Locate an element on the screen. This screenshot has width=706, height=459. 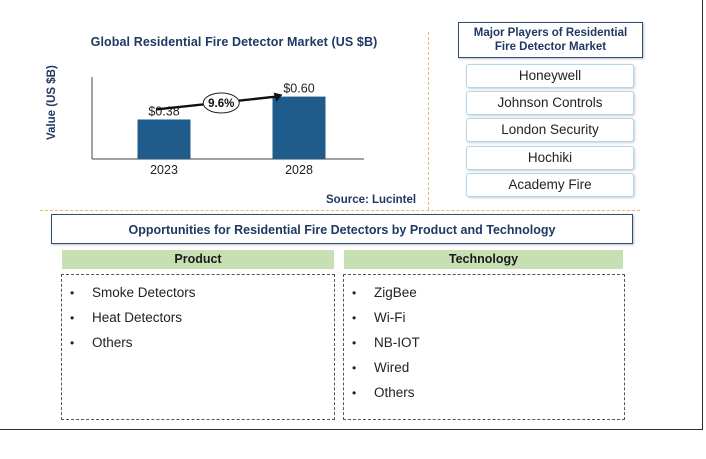
product-header: Product is located at coordinates (198, 259).